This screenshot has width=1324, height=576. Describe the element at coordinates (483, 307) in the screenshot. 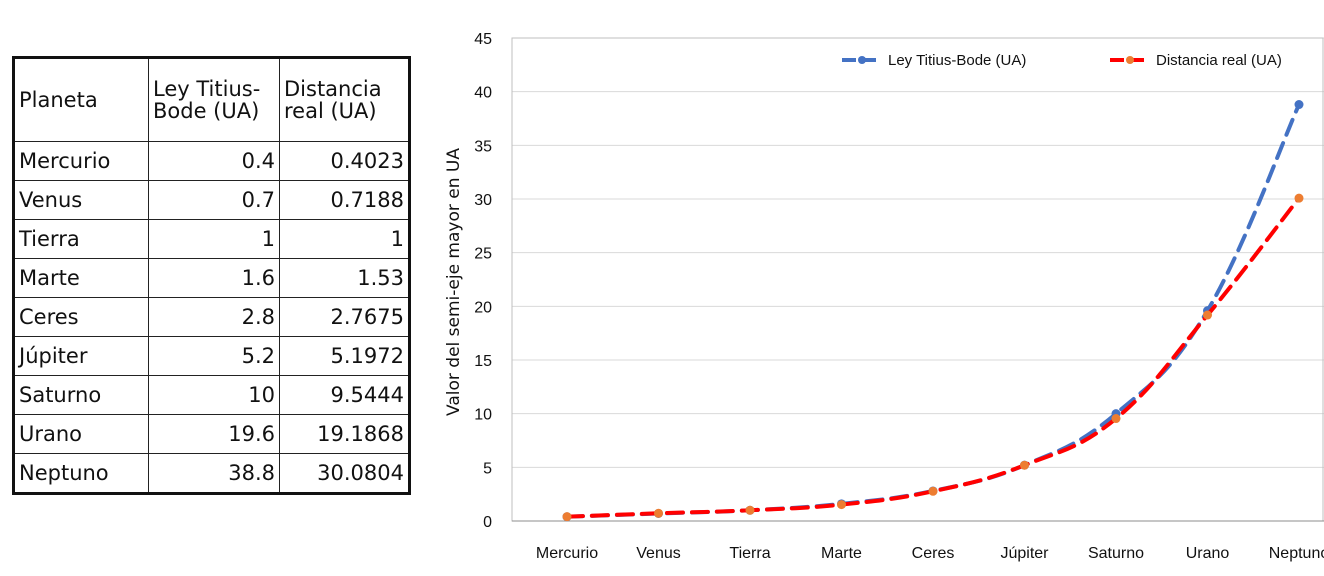

I see `y-tick-label: 20` at that location.